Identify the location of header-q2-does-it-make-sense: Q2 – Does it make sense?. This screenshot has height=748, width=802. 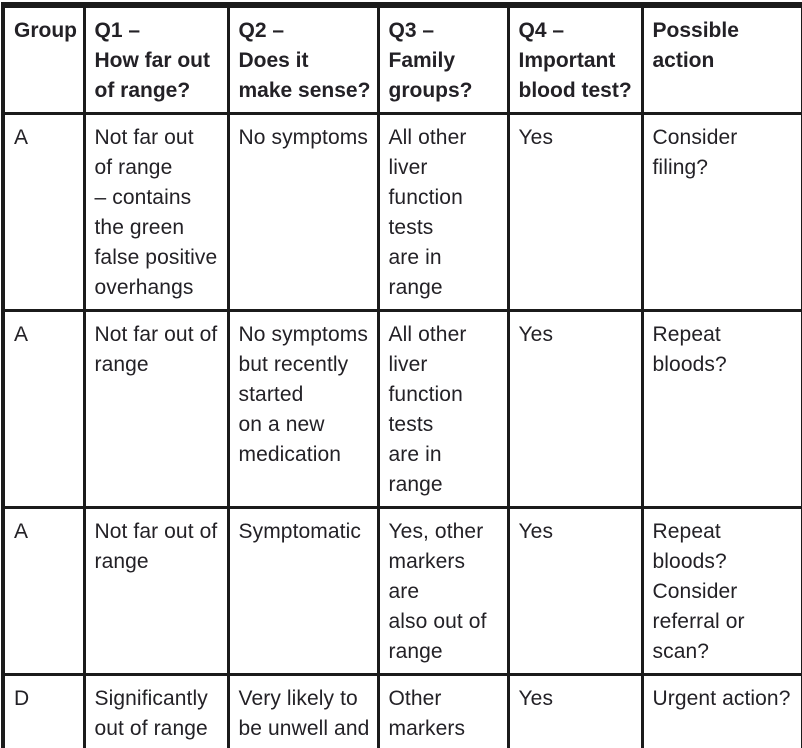
(303, 59).